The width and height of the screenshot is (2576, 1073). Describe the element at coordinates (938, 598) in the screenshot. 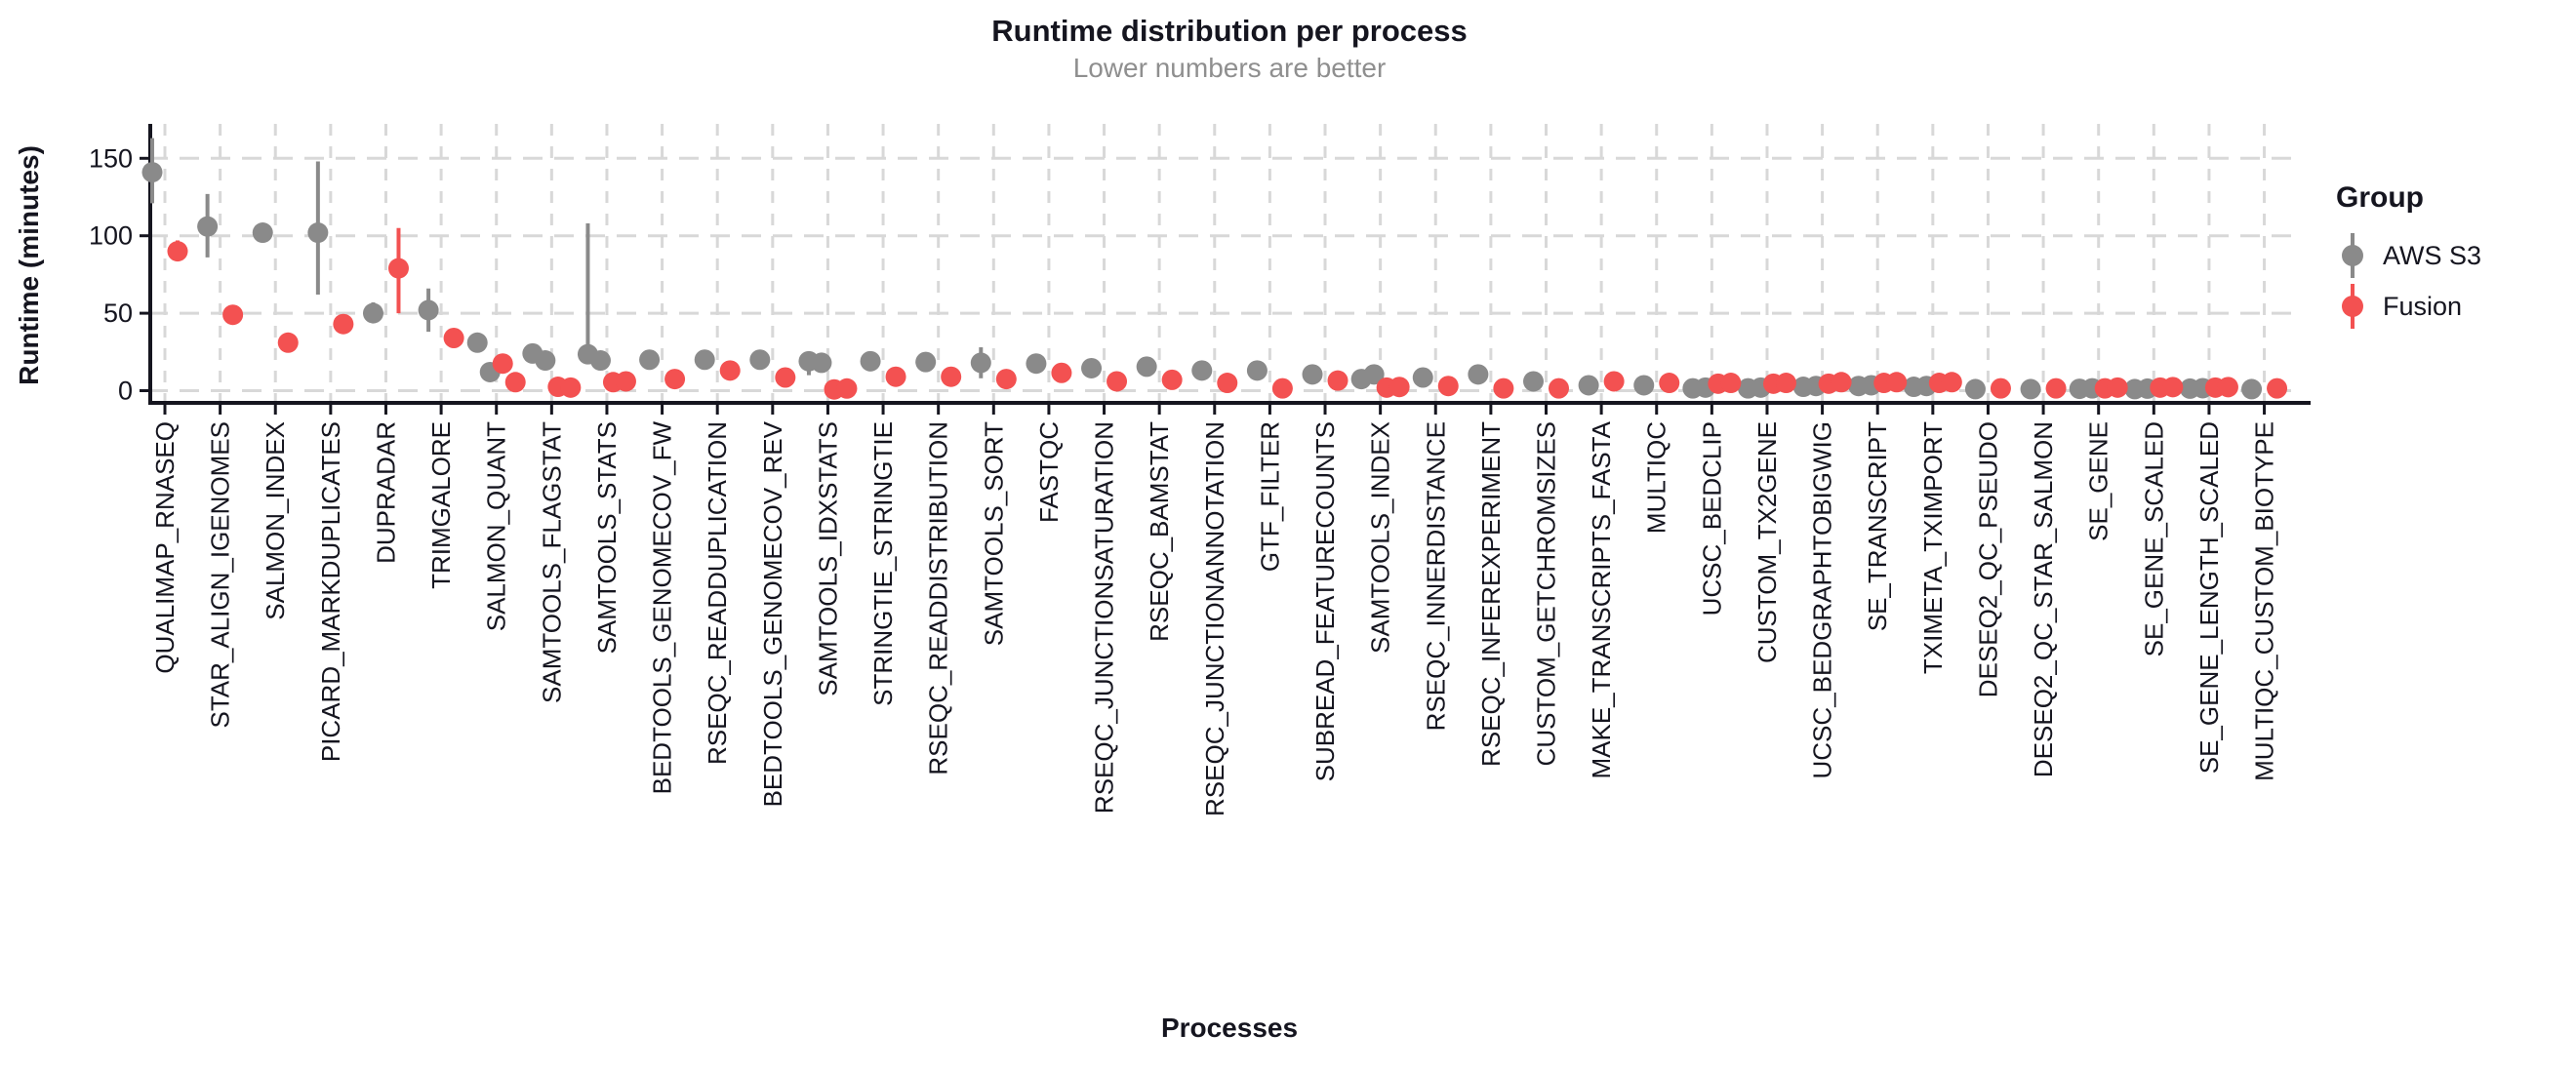

I see `x-tick-label: RSEQC_READDISTRIBUTION` at that location.